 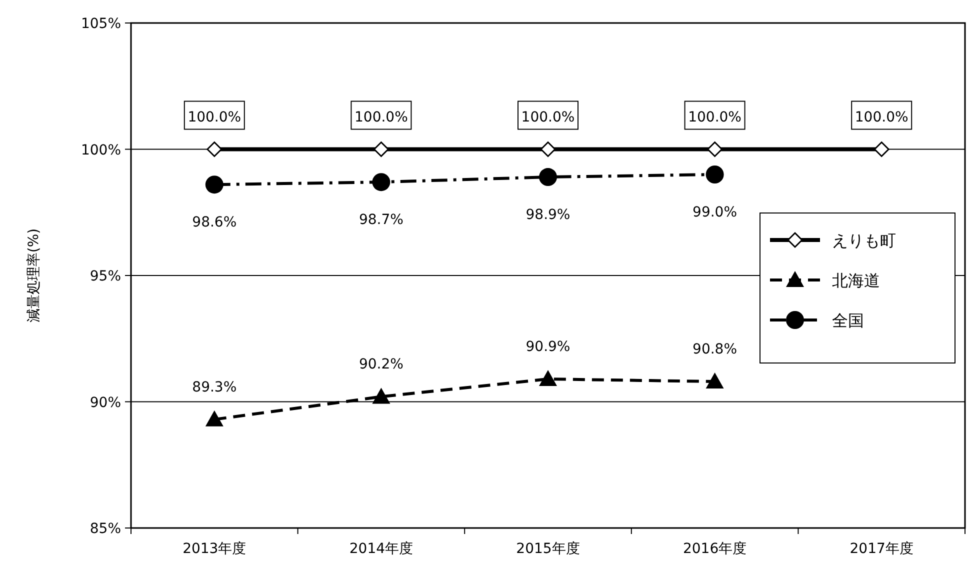 I want to click on data-label: 98.7%, so click(x=381, y=220).